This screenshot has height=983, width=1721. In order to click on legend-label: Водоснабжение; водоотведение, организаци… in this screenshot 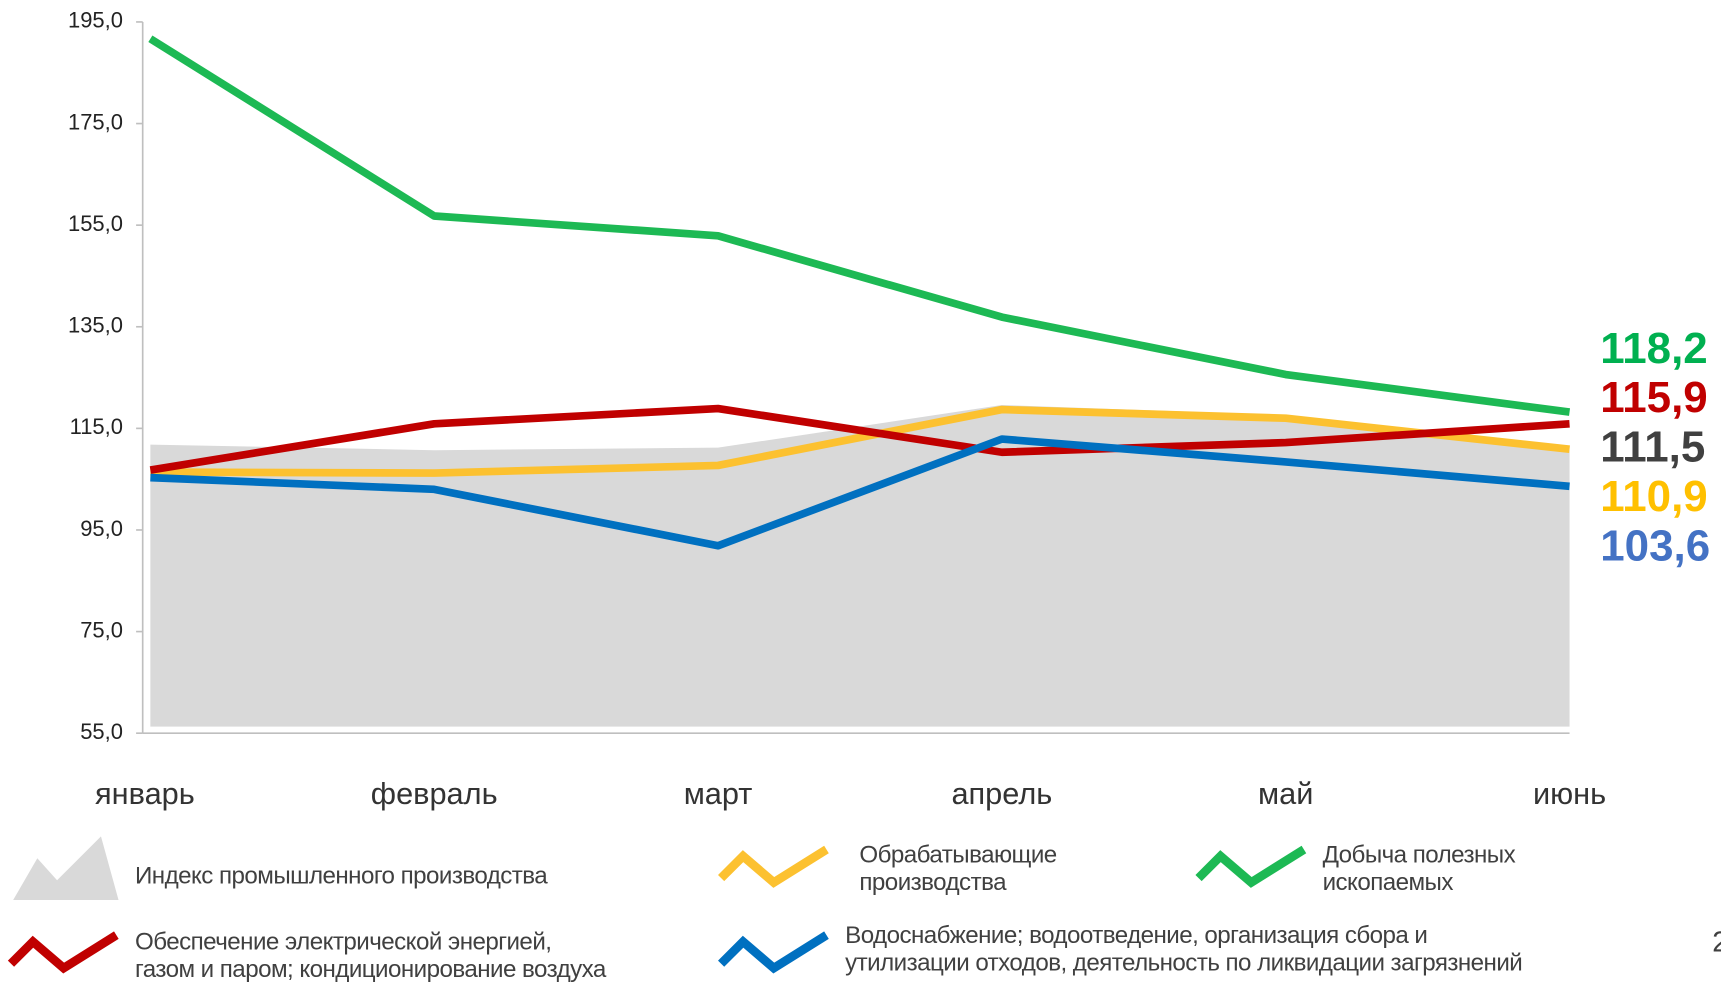, I will do `click(1184, 948)`.